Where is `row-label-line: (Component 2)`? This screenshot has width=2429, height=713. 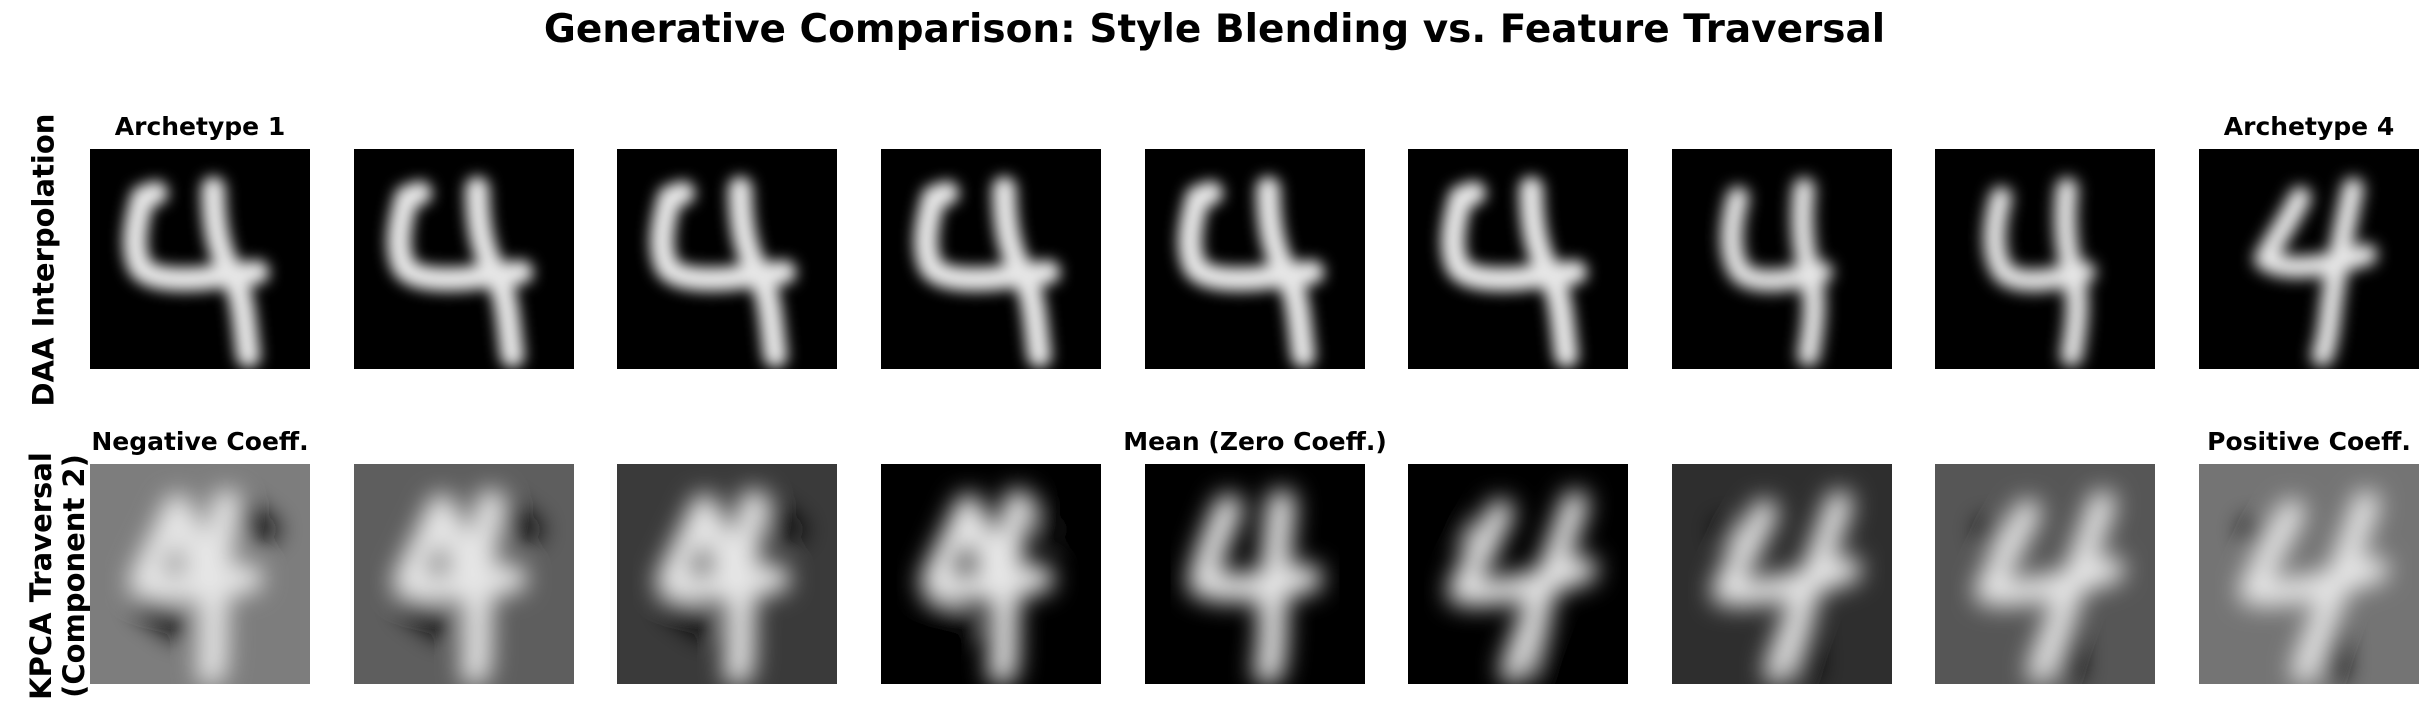
row-label-line: (Component 2) is located at coordinates (74, 576).